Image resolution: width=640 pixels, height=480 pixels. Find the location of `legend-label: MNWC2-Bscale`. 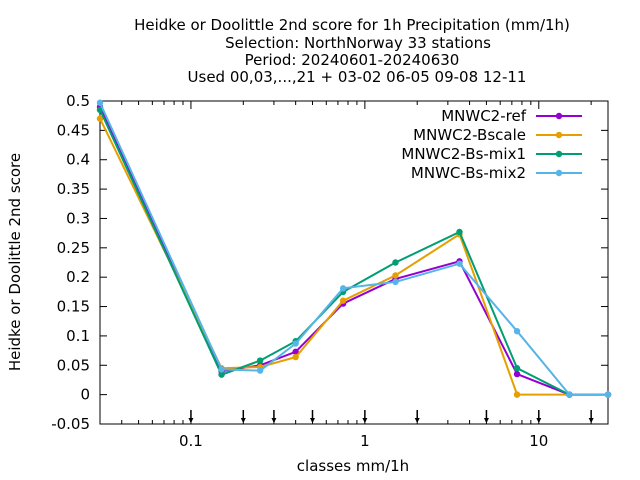

legend-label: MNWC2-Bscale is located at coordinates (469, 135).